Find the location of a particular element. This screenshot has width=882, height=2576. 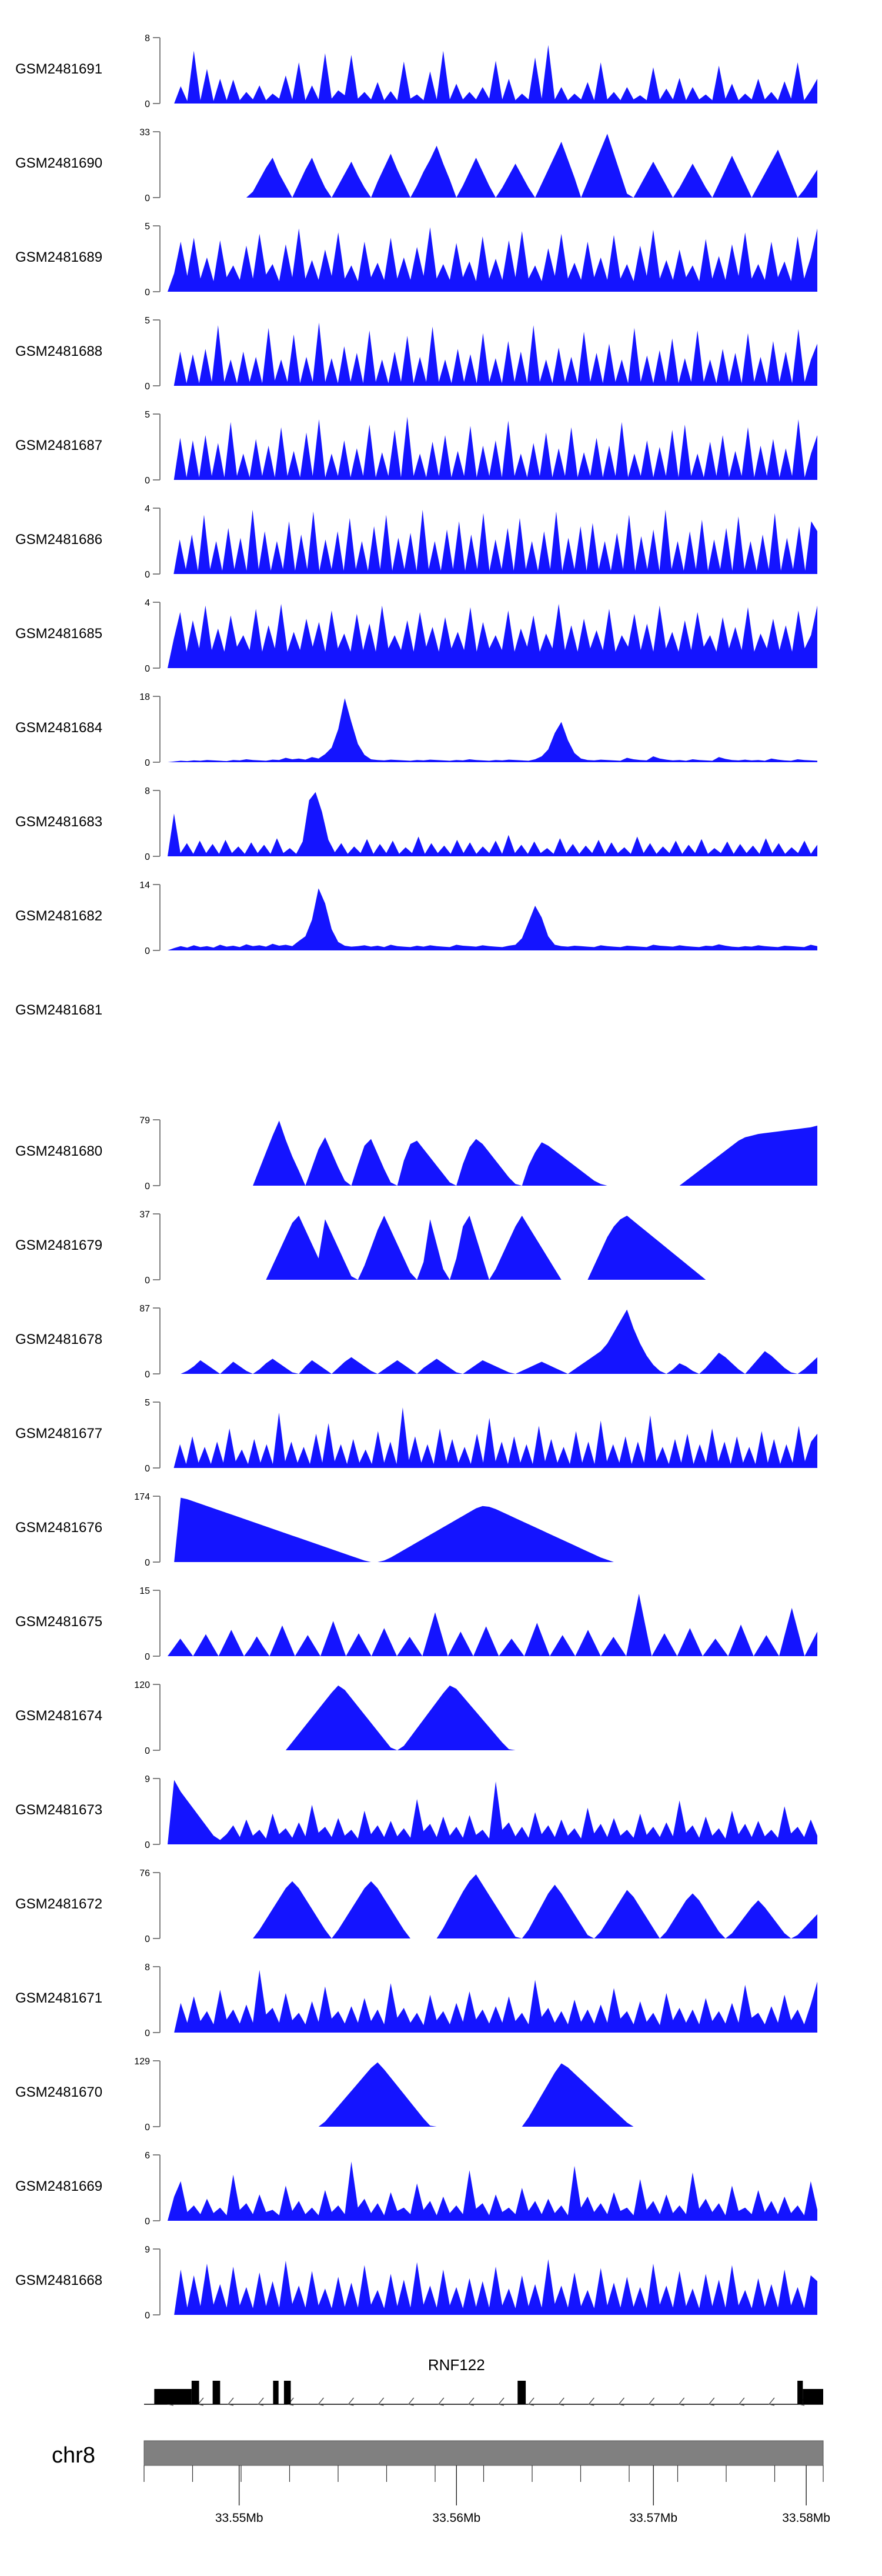

coverage-track-row: GSM2481679 37 0 is located at coordinates (441, 1247).